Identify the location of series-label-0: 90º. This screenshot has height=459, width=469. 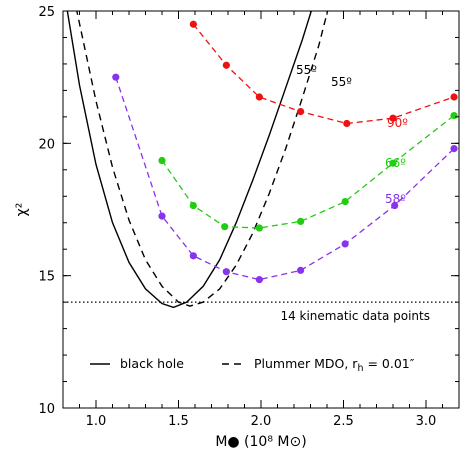
(397, 123).